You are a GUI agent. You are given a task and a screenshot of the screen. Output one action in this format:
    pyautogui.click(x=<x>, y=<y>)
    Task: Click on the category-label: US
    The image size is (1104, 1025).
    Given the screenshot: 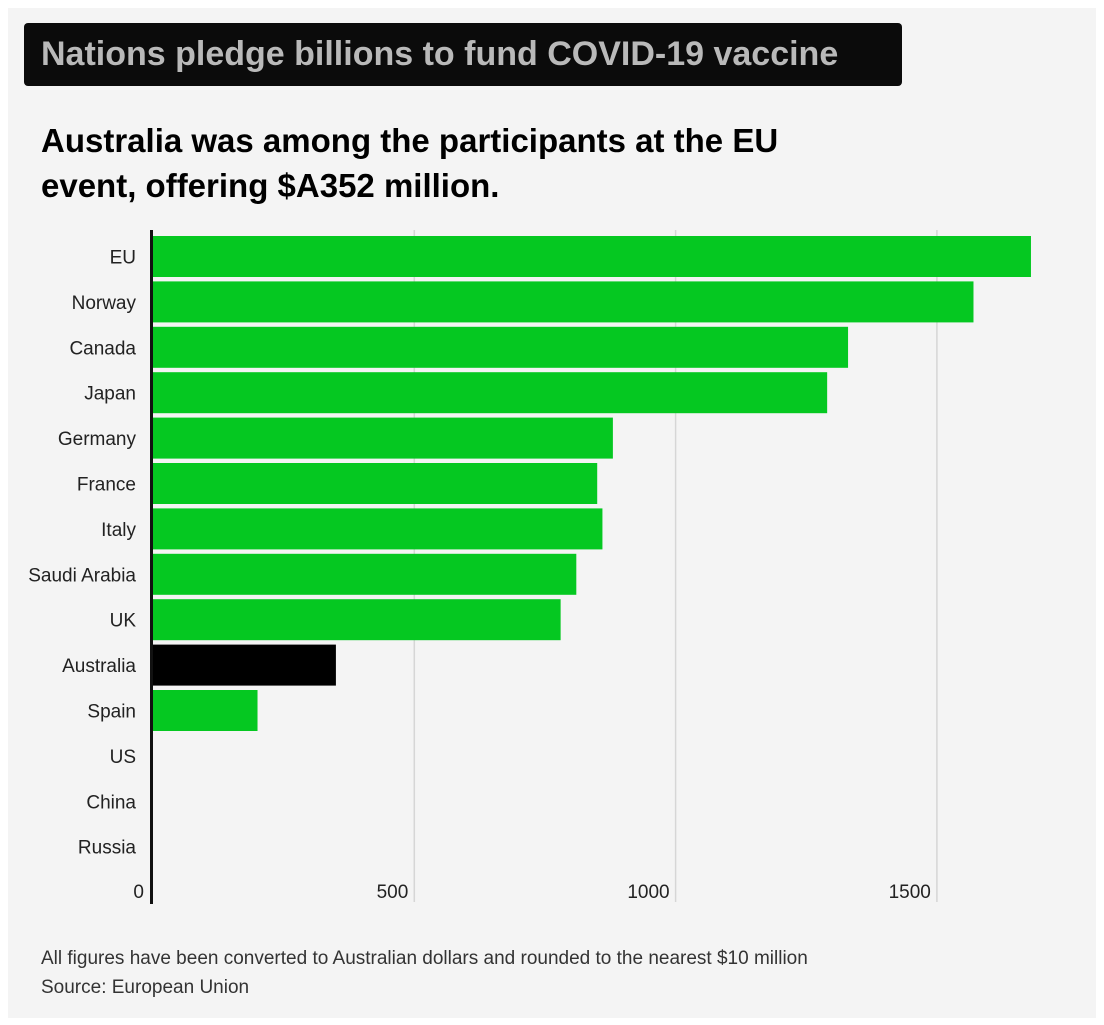 What is the action you would take?
    pyautogui.click(x=123, y=757)
    